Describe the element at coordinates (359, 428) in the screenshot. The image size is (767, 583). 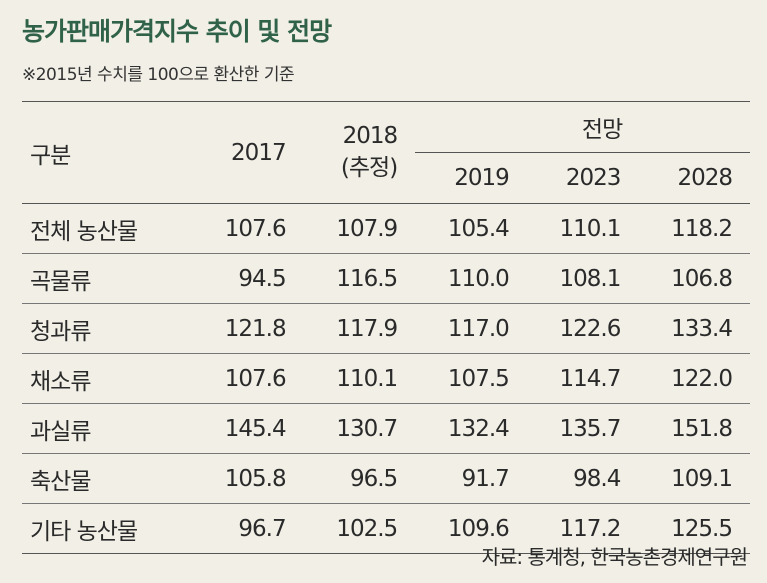
I see `cell-2018: 130.7` at that location.